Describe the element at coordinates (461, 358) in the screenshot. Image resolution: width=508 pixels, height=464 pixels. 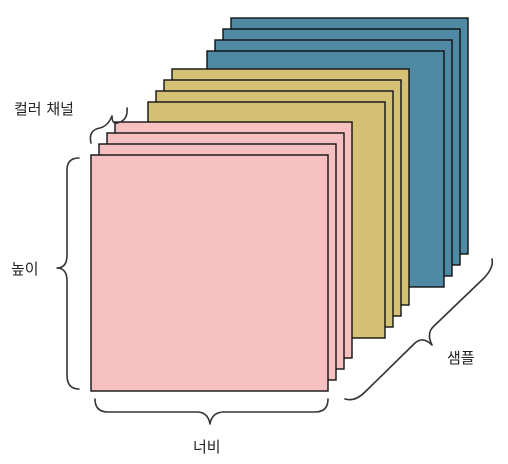
I see `label-samples: 샘플` at that location.